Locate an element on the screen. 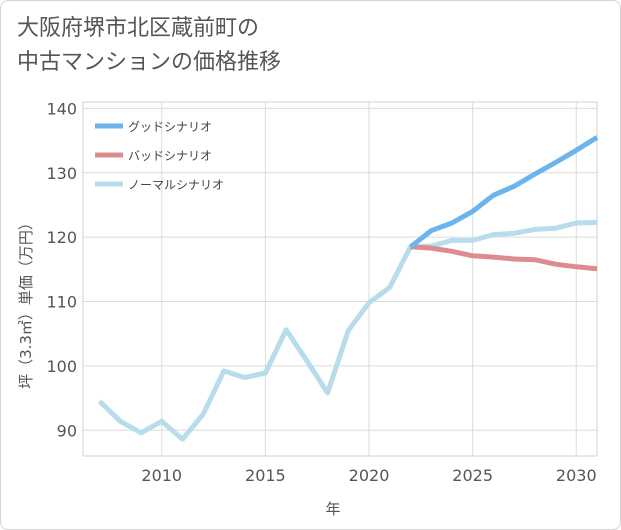 This screenshot has height=530, width=621. y-tick-label: 90 is located at coordinates (67, 430).